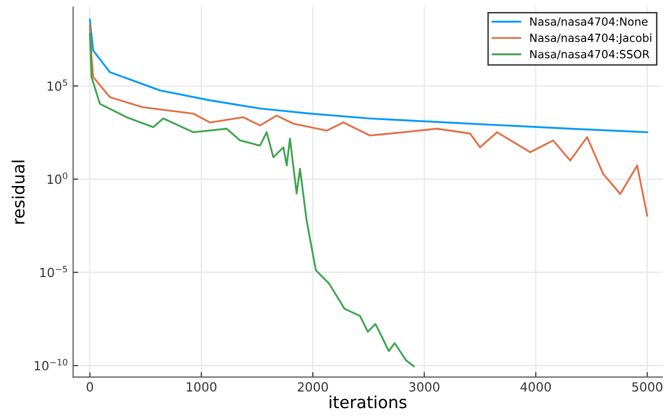 This screenshot has height=419, width=671. I want to click on x-tick-label: 5000, so click(647, 387).